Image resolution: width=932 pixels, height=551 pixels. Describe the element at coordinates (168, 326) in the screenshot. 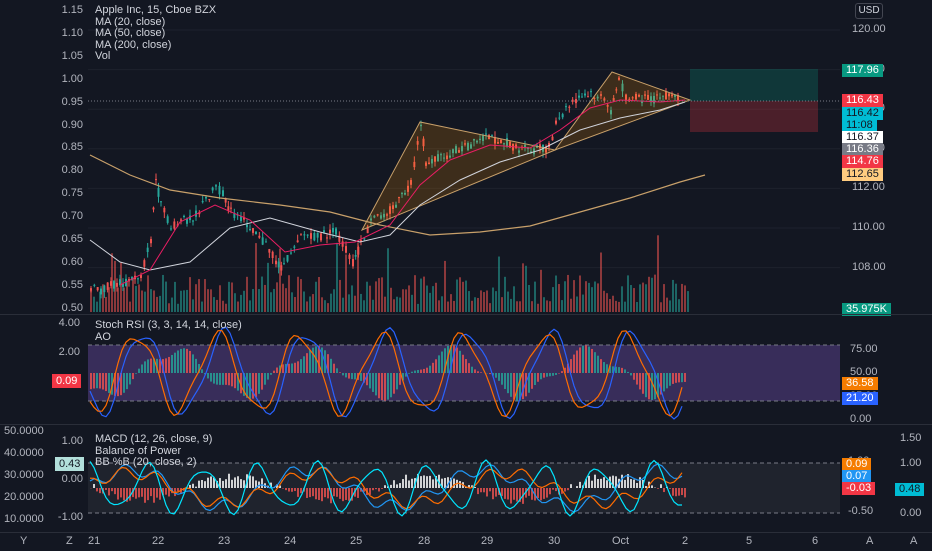

I see `legend-stoch-rsi: Stoch RSI (3, 3, 14, 14, close)` at that location.